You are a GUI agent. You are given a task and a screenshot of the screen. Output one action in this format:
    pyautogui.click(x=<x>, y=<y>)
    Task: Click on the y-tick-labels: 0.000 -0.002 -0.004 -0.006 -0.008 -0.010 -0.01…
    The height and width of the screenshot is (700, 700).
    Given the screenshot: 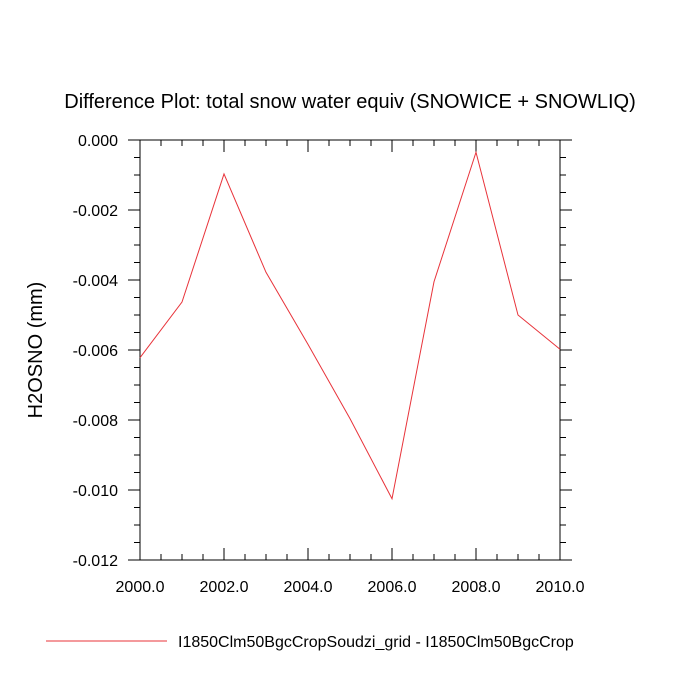 What is the action you would take?
    pyautogui.click(x=95, y=351)
    